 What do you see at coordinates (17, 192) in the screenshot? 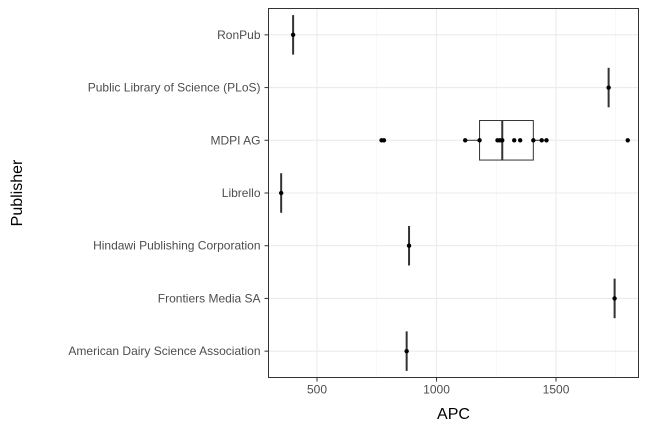
I see `y-axis-title: Publisher` at bounding box center [17, 192].